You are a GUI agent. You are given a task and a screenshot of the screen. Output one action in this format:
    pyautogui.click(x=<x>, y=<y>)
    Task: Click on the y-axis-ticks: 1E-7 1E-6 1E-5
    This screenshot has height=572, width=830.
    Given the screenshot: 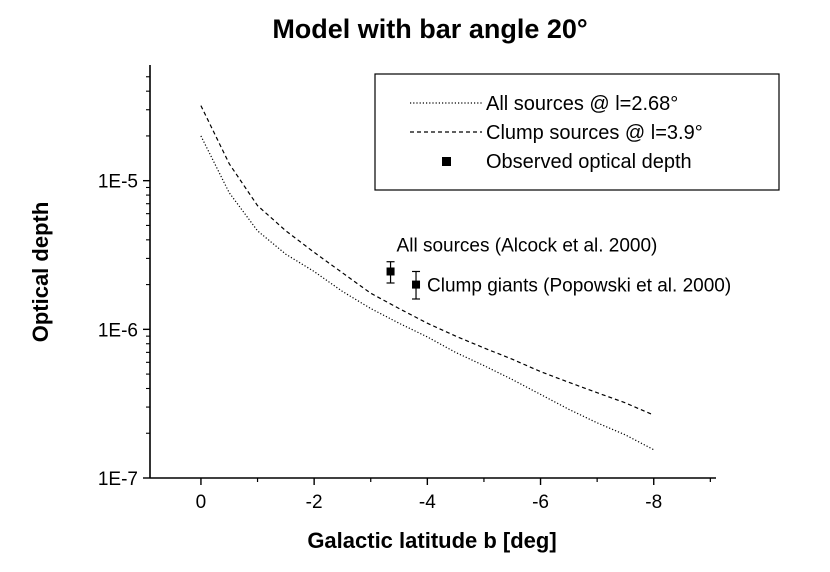 What is the action you would take?
    pyautogui.click(x=124, y=283)
    